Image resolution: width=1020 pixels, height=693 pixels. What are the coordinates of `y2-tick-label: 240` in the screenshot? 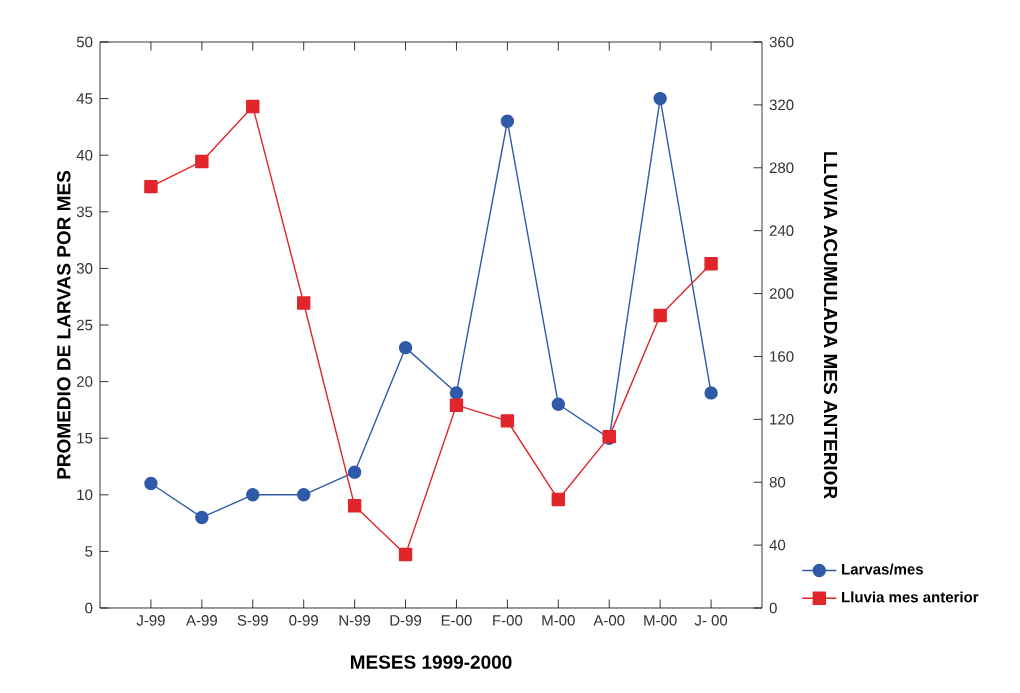 It's located at (781, 230).